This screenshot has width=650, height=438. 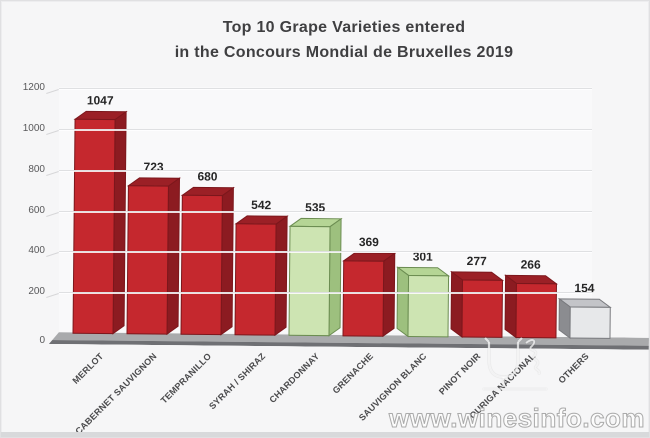 I want to click on bar-value-label: 154, so click(x=584, y=288).